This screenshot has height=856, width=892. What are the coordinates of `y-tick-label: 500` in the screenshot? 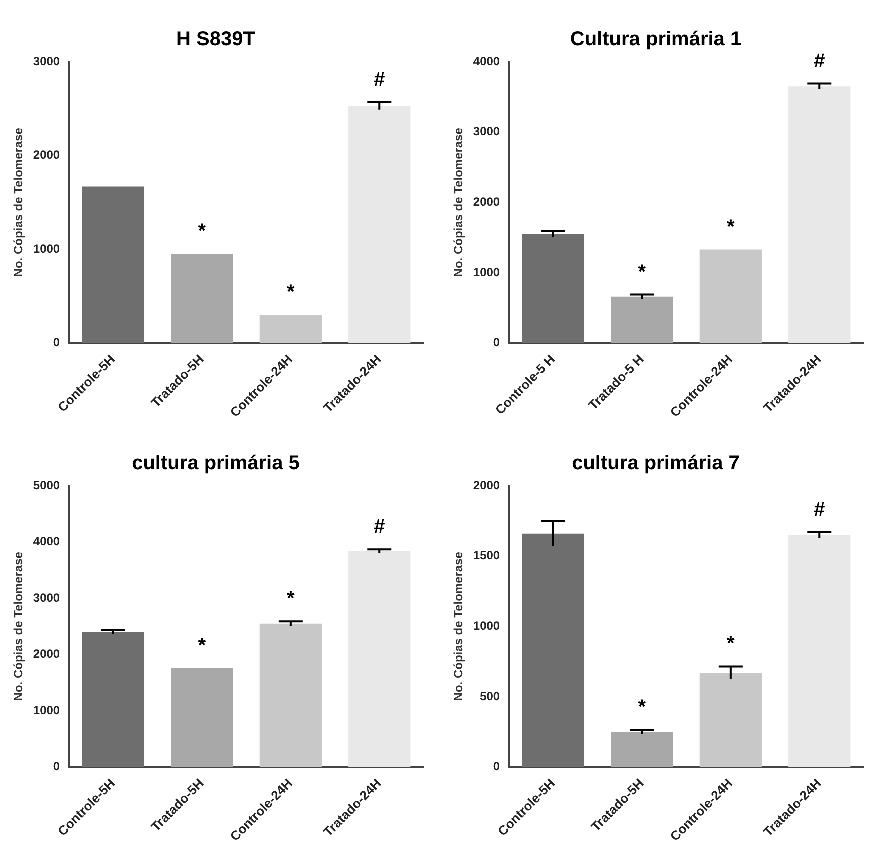 It's located at (490, 696).